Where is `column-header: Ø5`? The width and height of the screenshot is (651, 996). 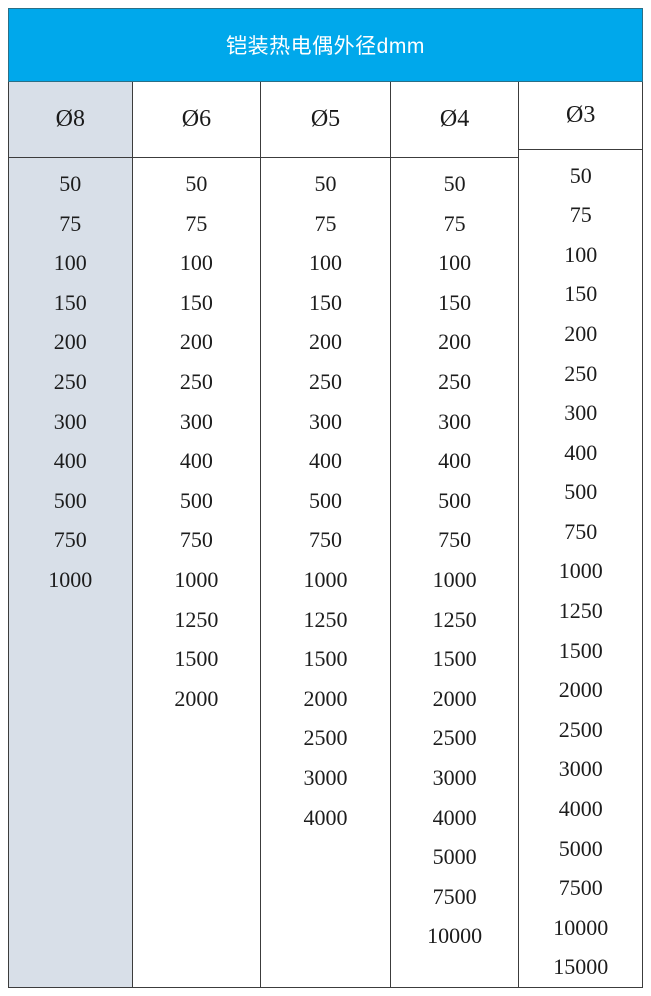
column-header: Ø5 is located at coordinates (325, 120).